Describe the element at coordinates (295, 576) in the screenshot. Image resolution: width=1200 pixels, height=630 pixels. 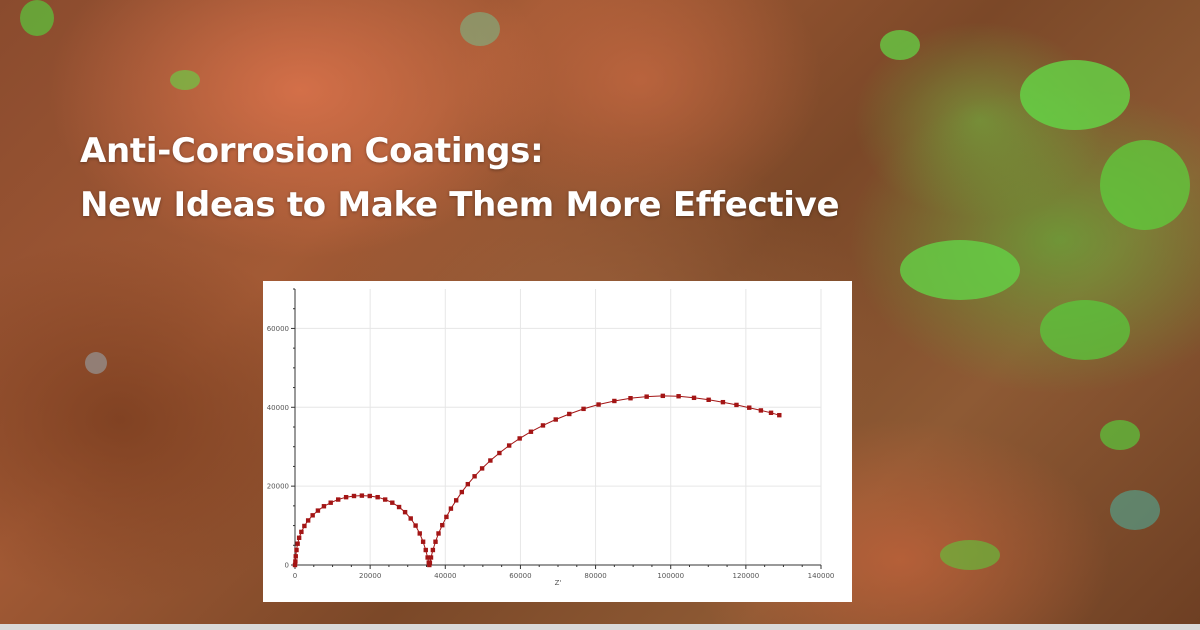
I see `x-tick-label: 0` at that location.